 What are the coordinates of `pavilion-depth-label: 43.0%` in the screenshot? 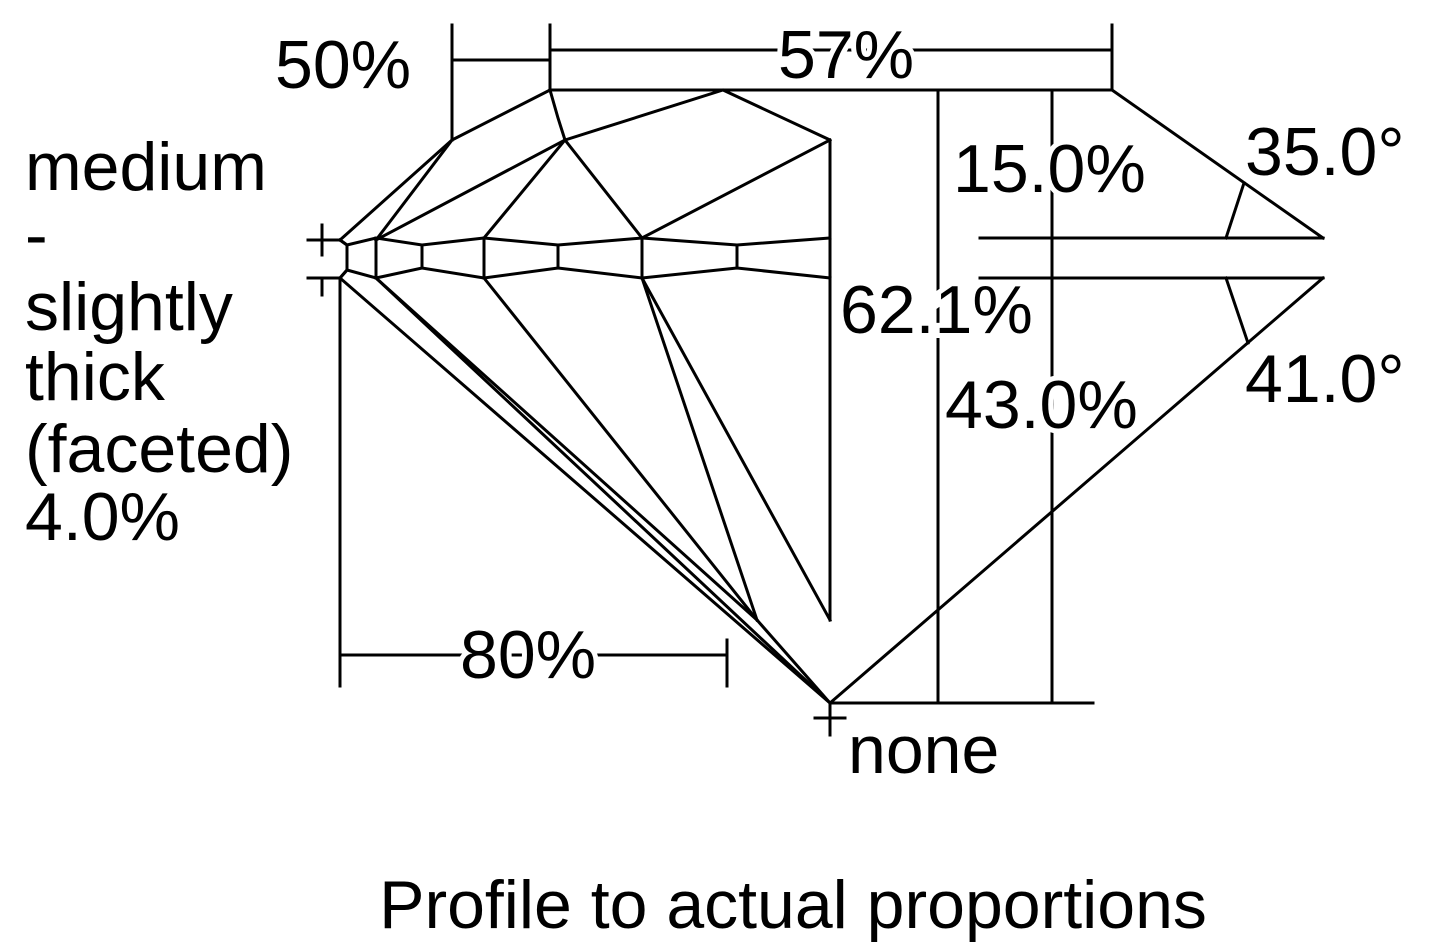 It's located at (1041, 405).